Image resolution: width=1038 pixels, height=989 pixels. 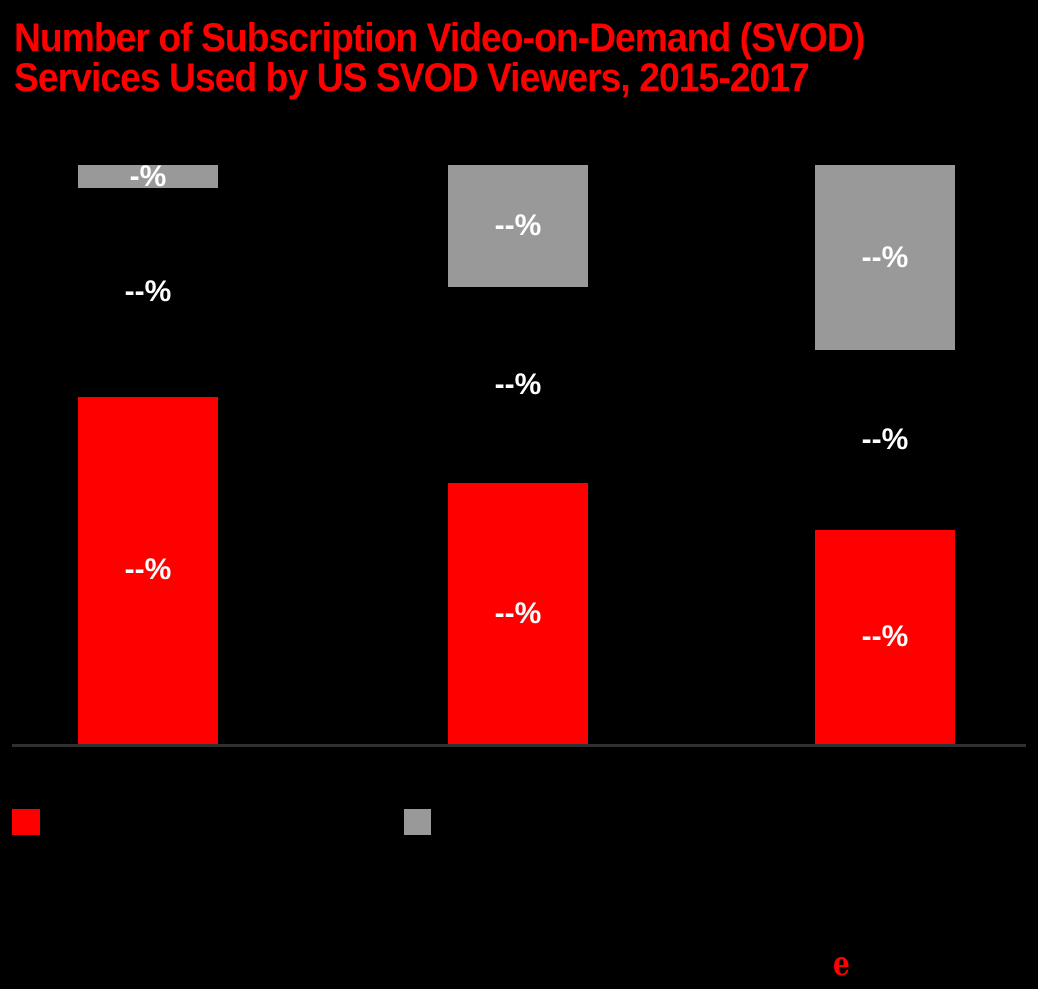 I want to click on emarketer-logo-e: e, so click(x=841, y=964).